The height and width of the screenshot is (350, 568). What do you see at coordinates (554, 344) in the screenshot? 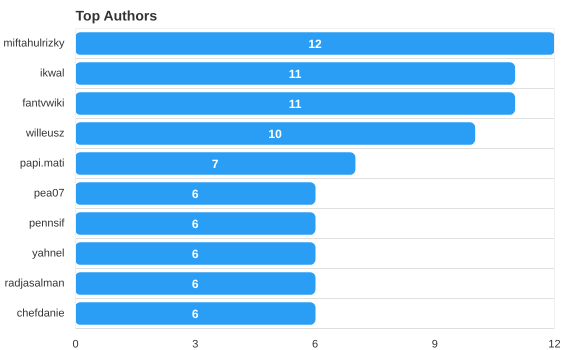
I see `x-tick-label: 12` at bounding box center [554, 344].